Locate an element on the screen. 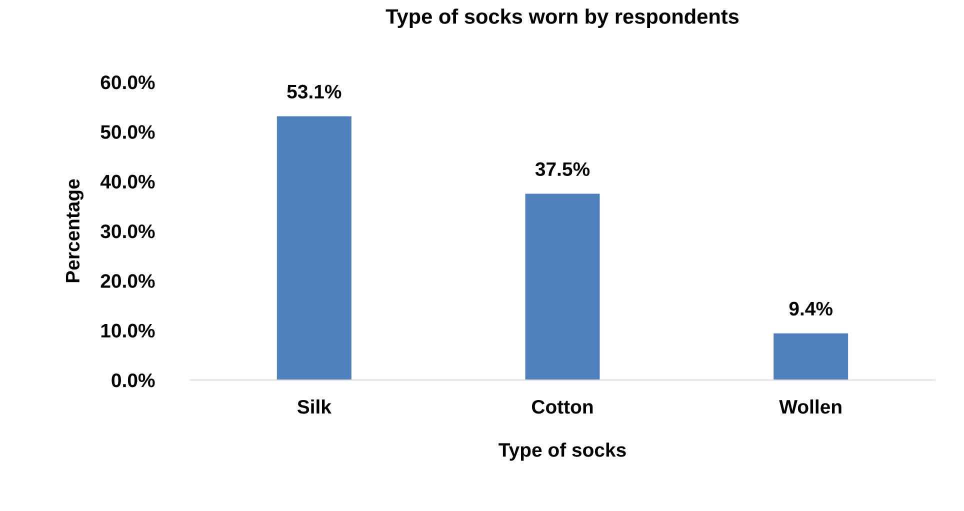  y-tick-label: 40.0% is located at coordinates (127, 181).